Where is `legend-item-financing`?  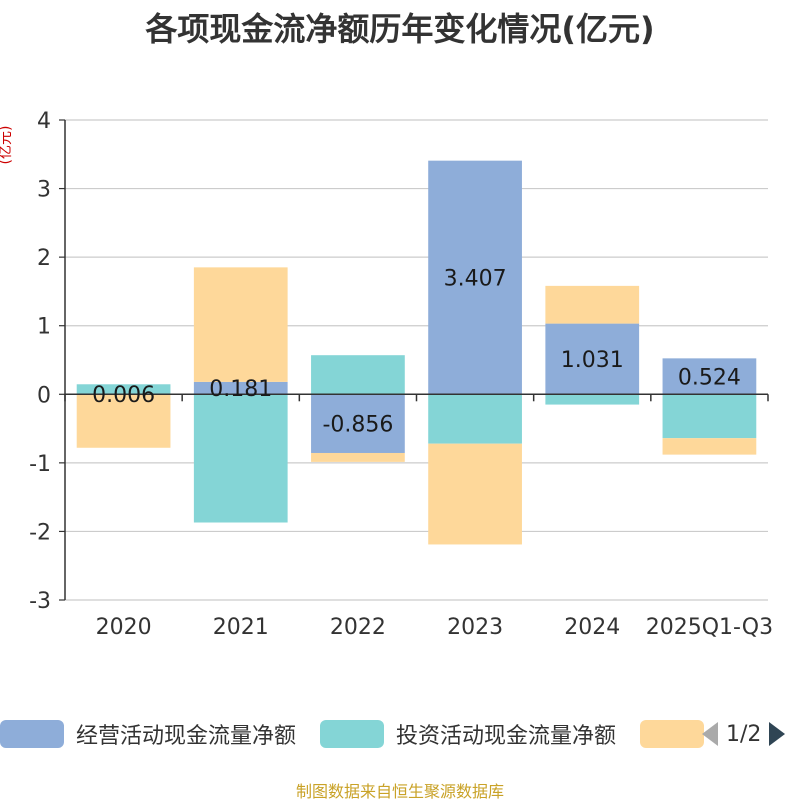
legend-item-financing is located at coordinates (678, 734).